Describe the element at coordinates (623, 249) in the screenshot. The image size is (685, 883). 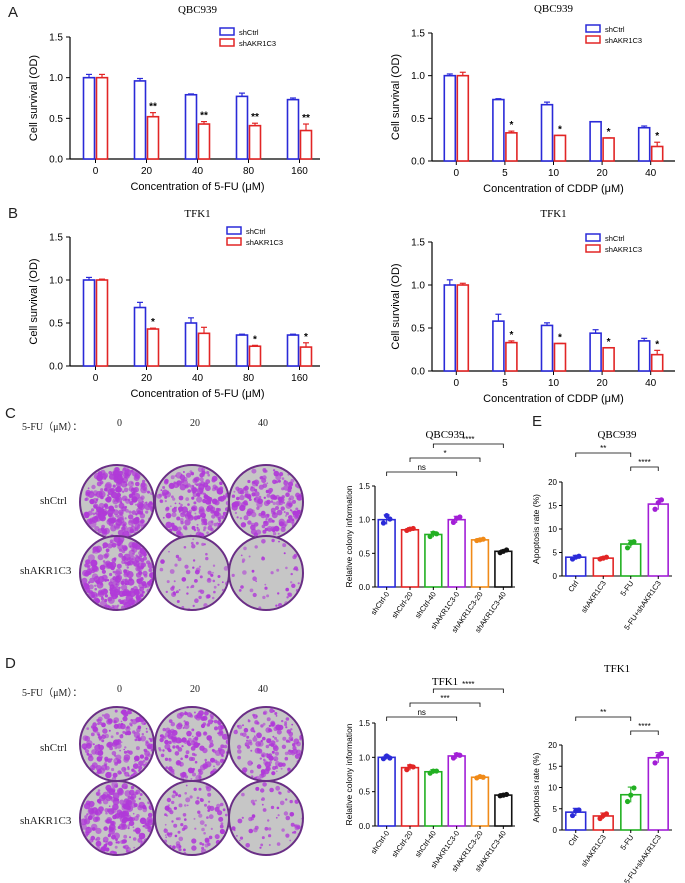
I see `legend-label: shAKR1C3` at that location.